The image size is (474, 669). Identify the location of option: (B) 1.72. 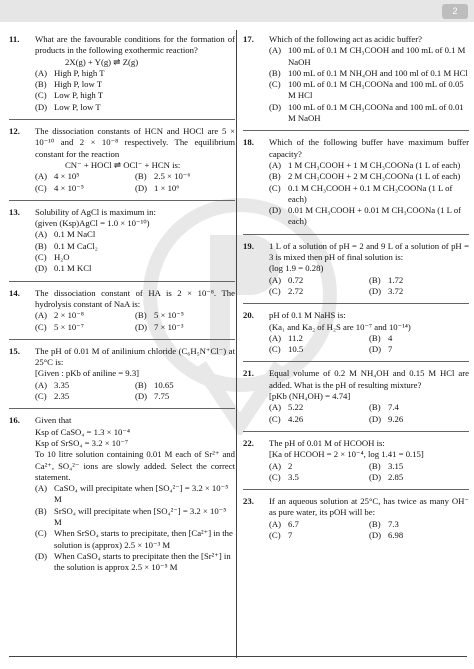
(419, 280).